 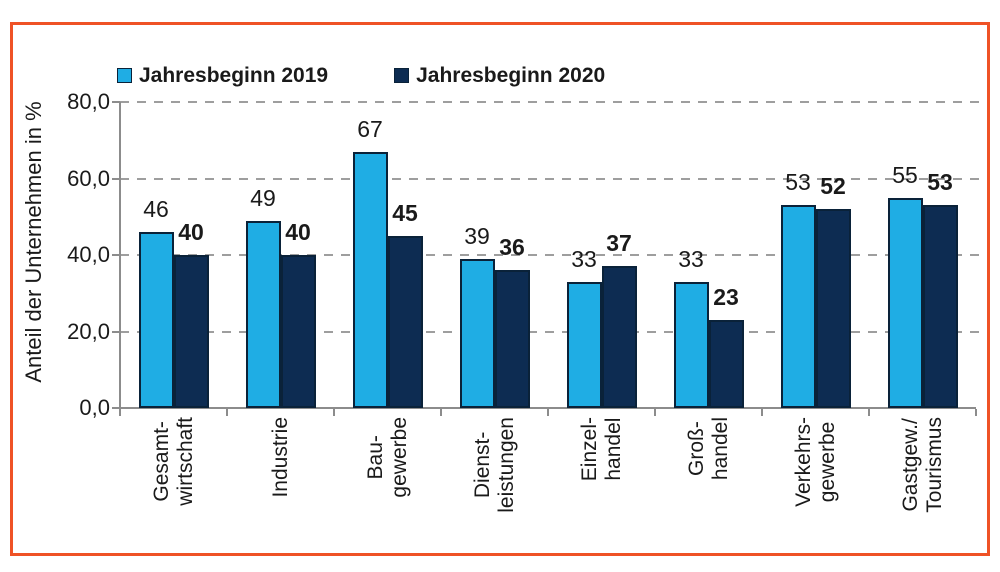 I want to click on category-label: Verkehrs- gewerbe, so click(x=815, y=462).